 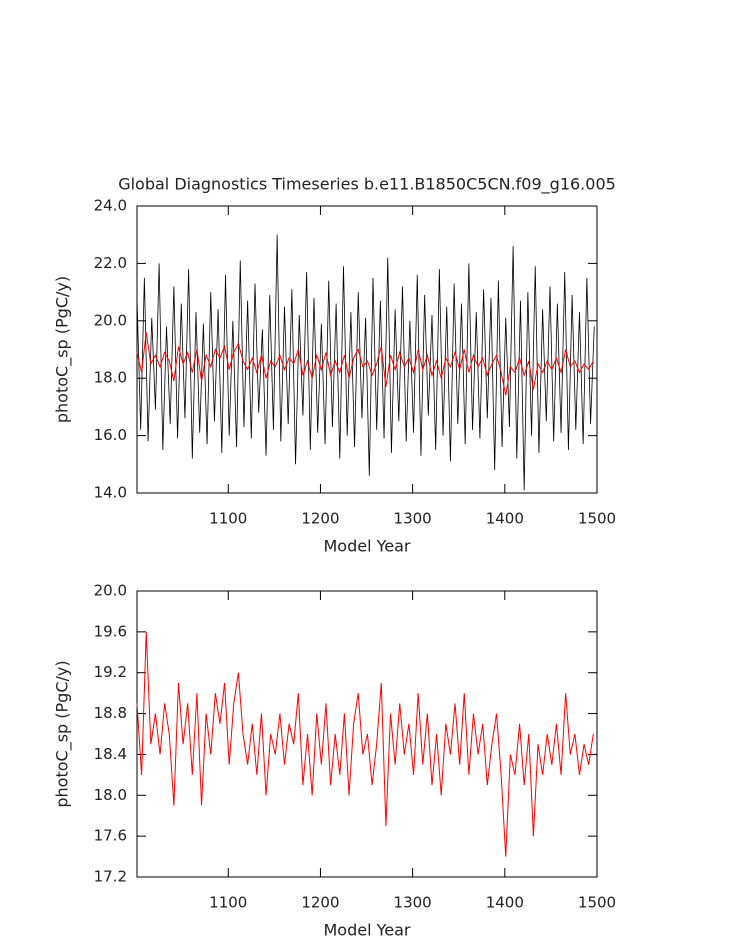 I want to click on y-tick-label: 14.0, so click(x=110, y=493).